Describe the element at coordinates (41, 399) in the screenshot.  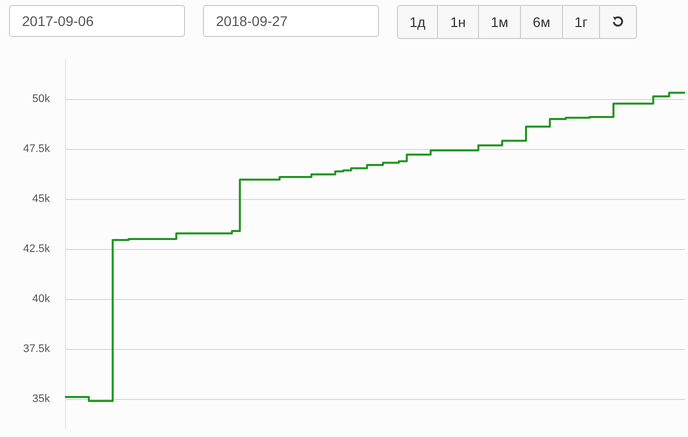
I see `y-tick-label: 35k` at that location.